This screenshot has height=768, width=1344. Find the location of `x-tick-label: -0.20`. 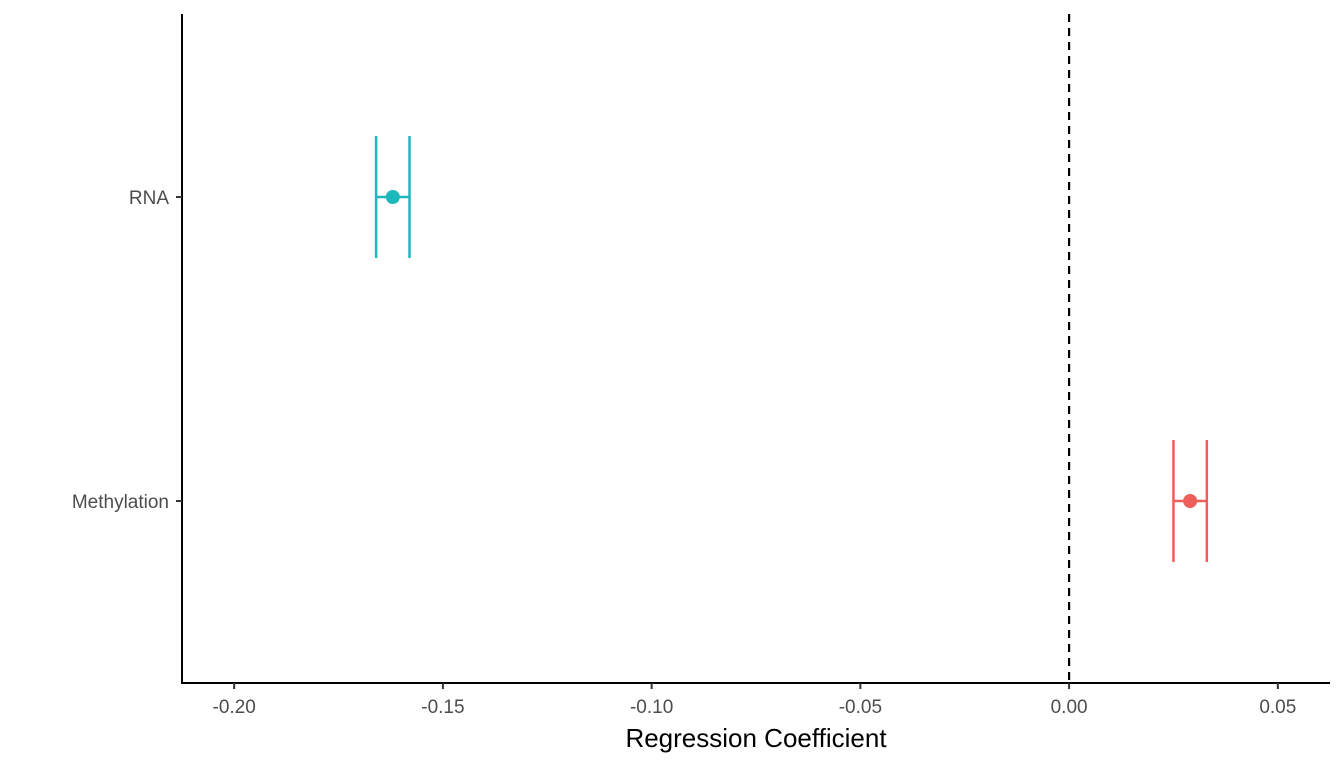

x-tick-label: -0.20 is located at coordinates (234, 707).